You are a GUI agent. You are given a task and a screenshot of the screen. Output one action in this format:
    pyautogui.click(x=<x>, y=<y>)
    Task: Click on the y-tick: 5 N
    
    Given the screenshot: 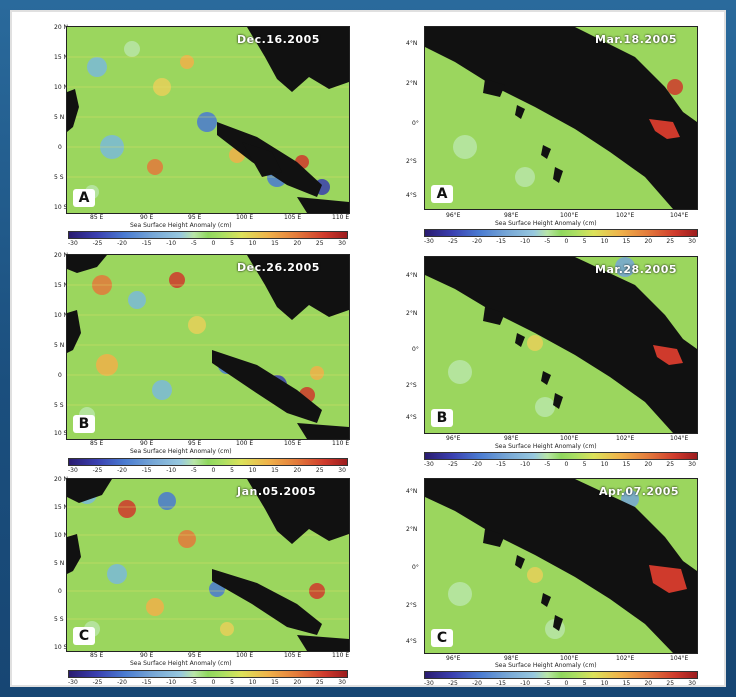 What is the action you would take?
    pyautogui.click(x=59, y=345)
    